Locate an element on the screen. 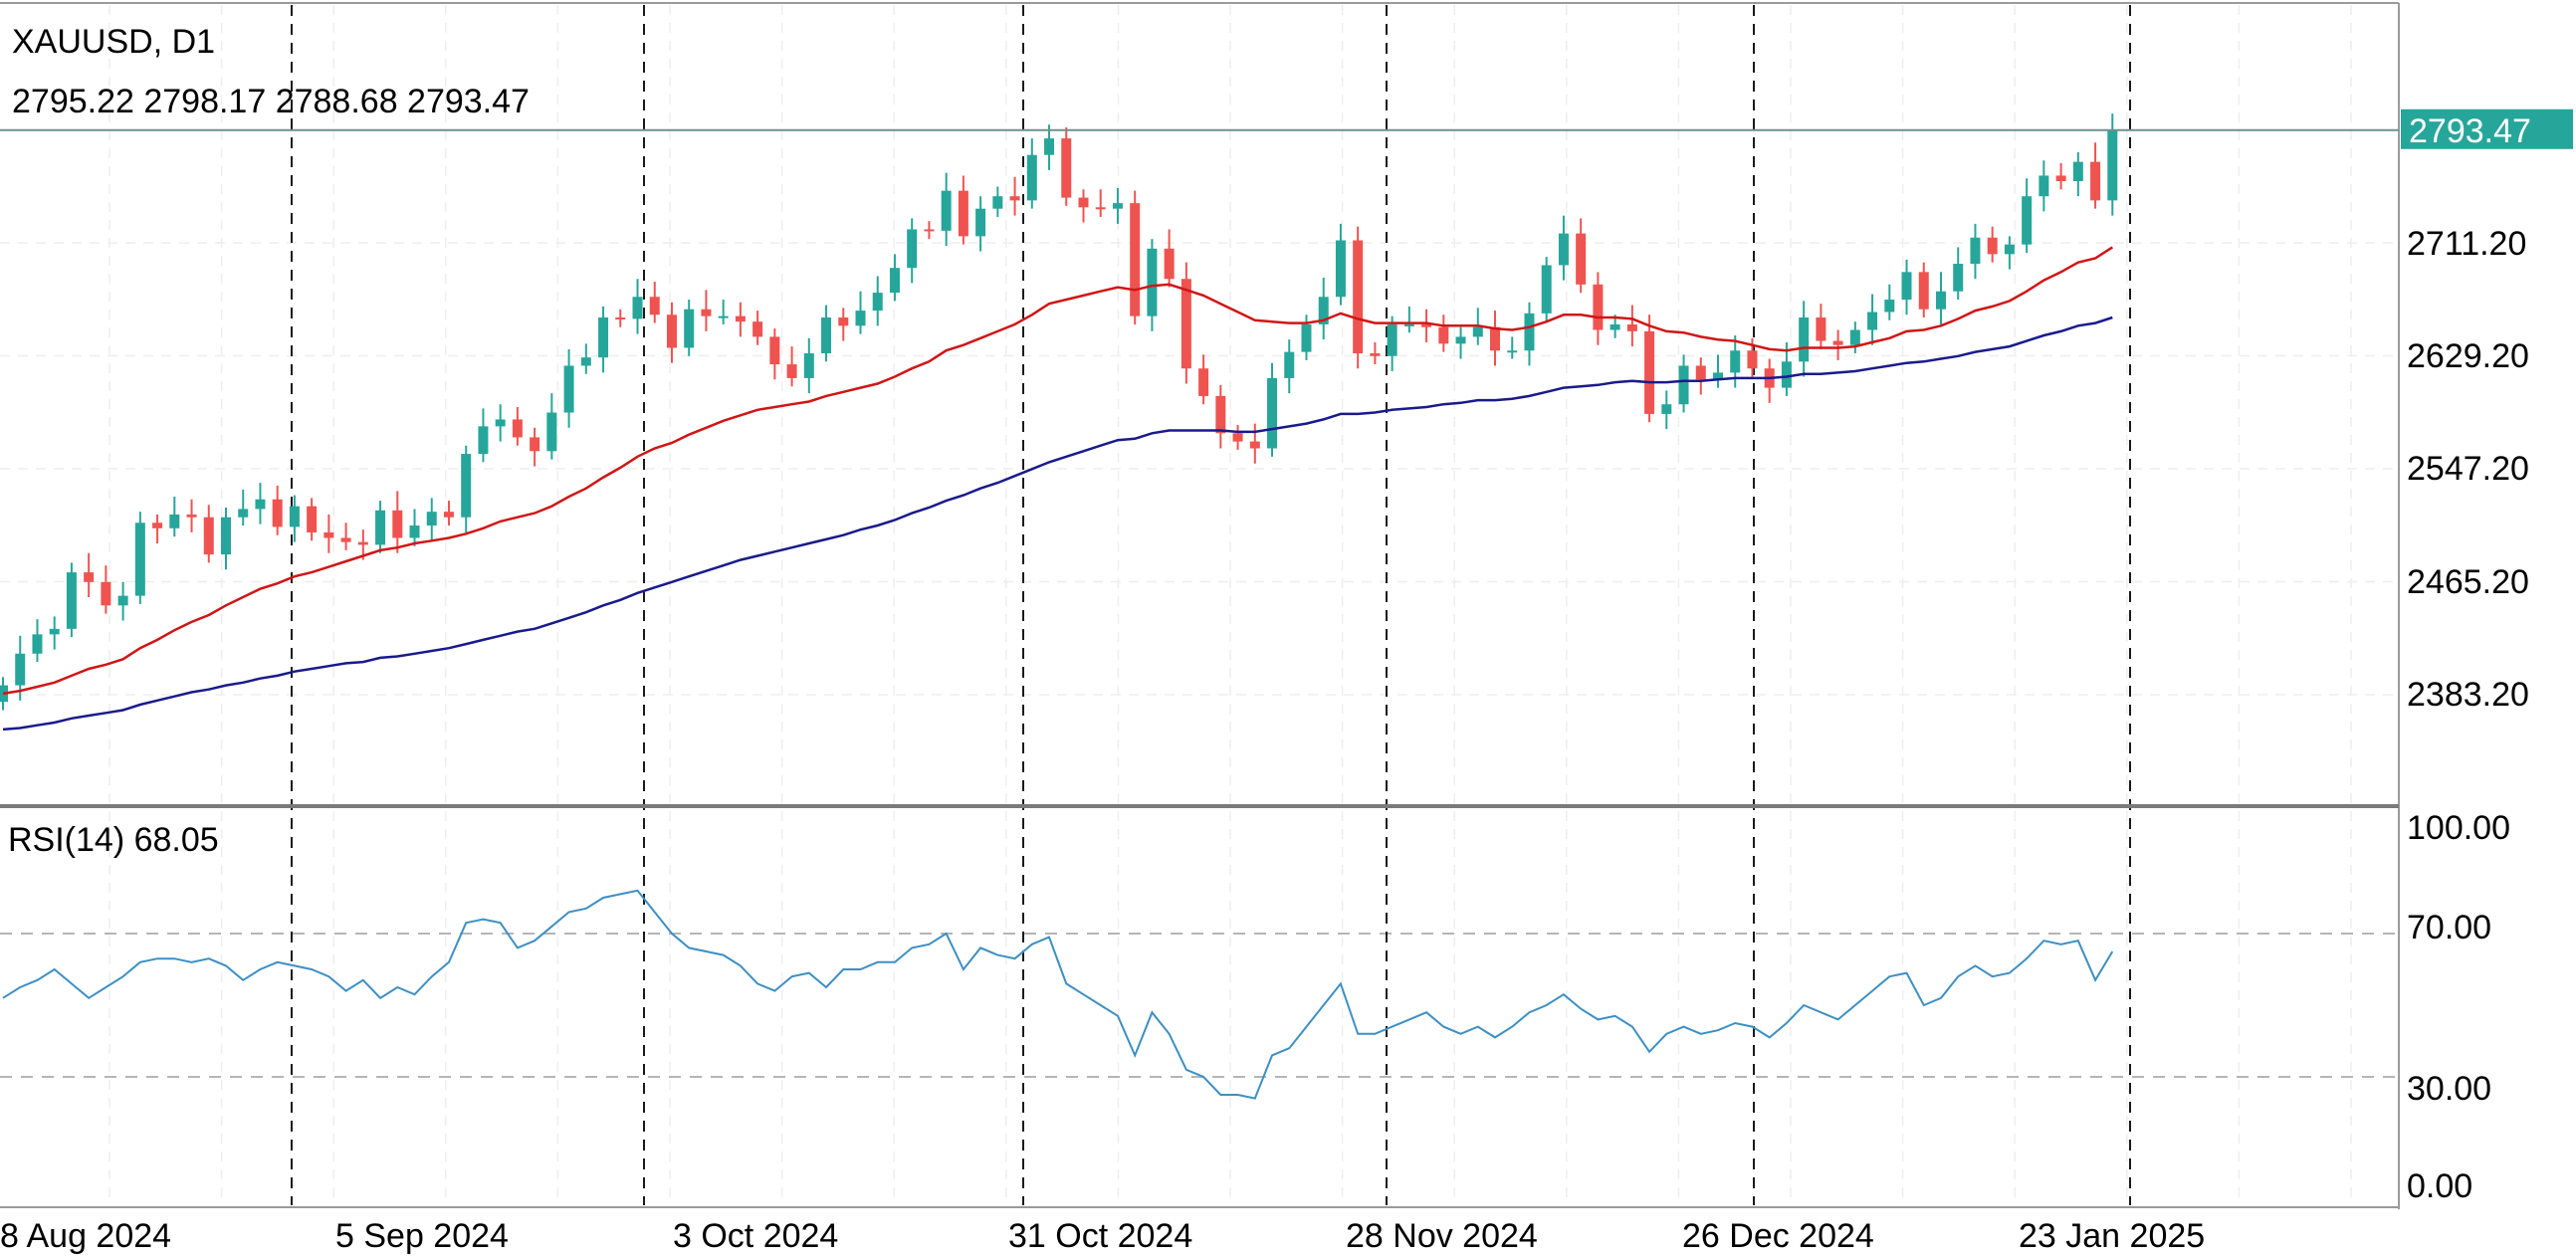 Image resolution: width=2576 pixels, height=1259 pixels. price-tick-label: 2465.20 is located at coordinates (2468, 582).